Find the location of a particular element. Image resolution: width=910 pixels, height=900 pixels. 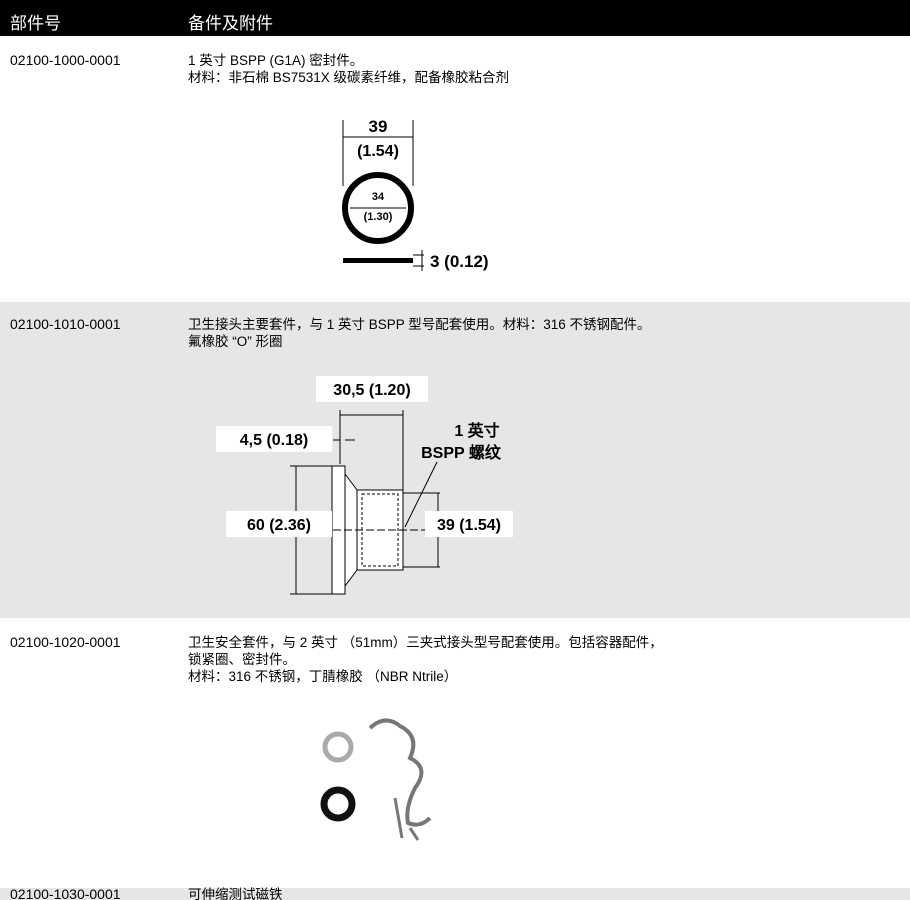

table-header: 部件号 备件及附件 is located at coordinates (455, 18).